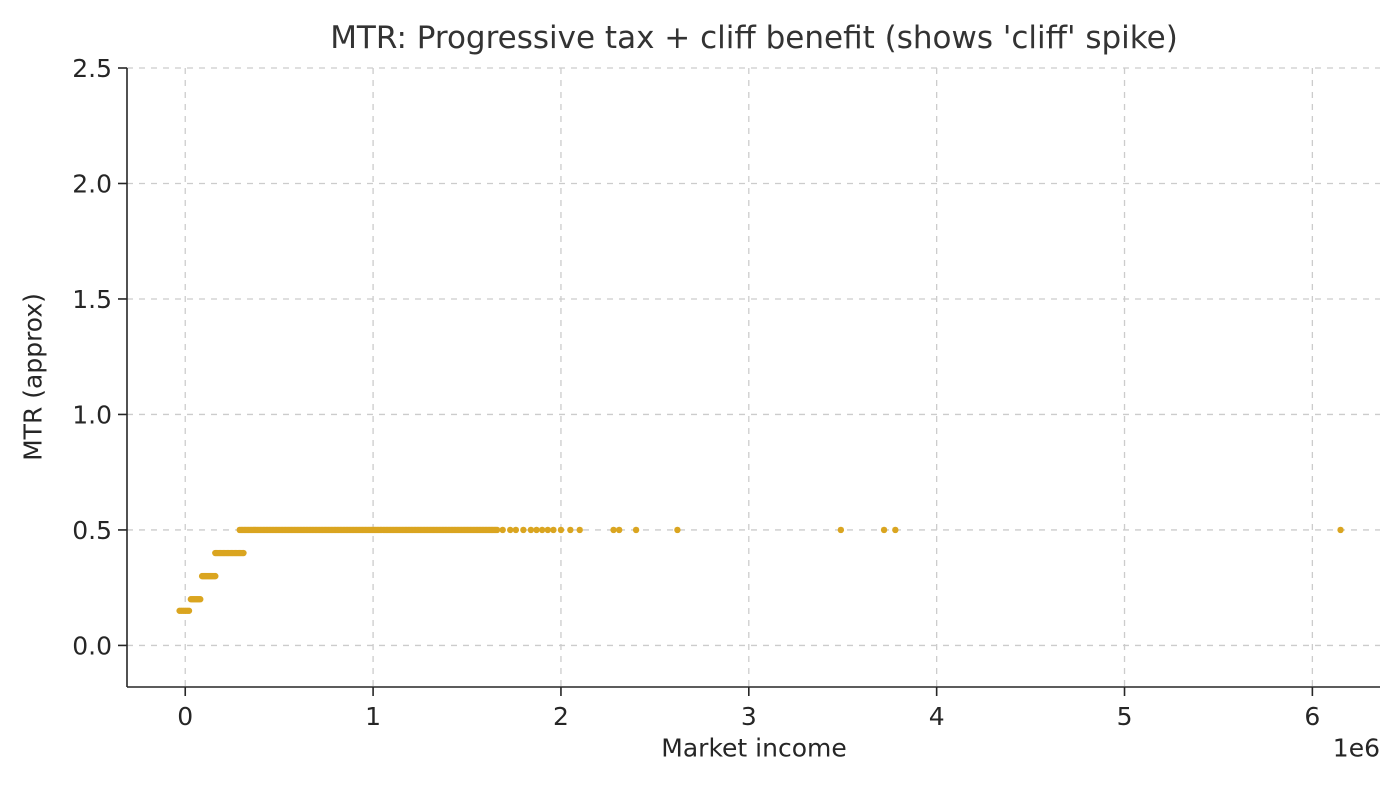  I want to click on x-tick-label: 0, so click(185, 716).